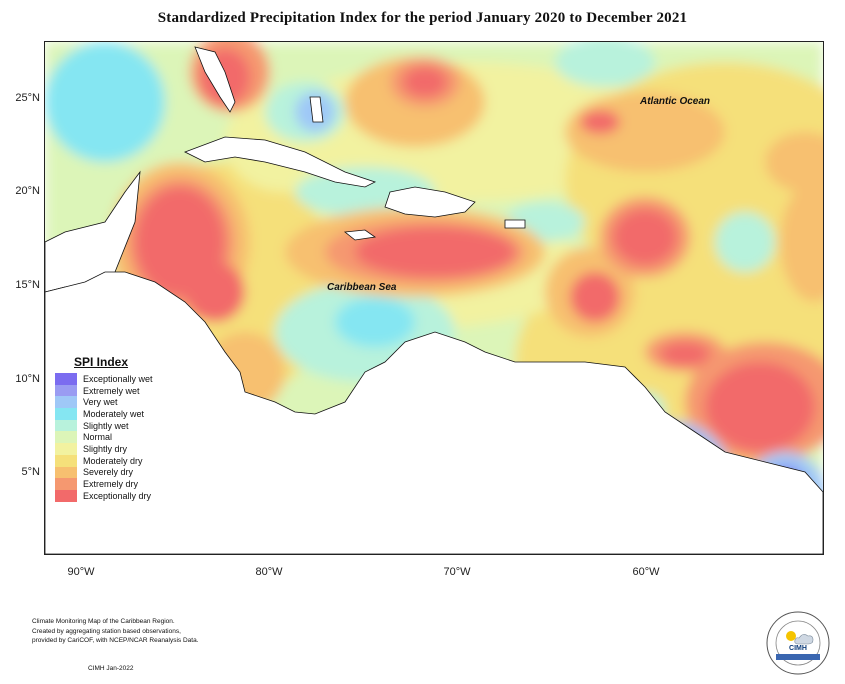 This screenshot has height=684, width=845. Describe the element at coordinates (118, 378) in the screenshot. I see `legend-label: Exceptionally wet` at that location.